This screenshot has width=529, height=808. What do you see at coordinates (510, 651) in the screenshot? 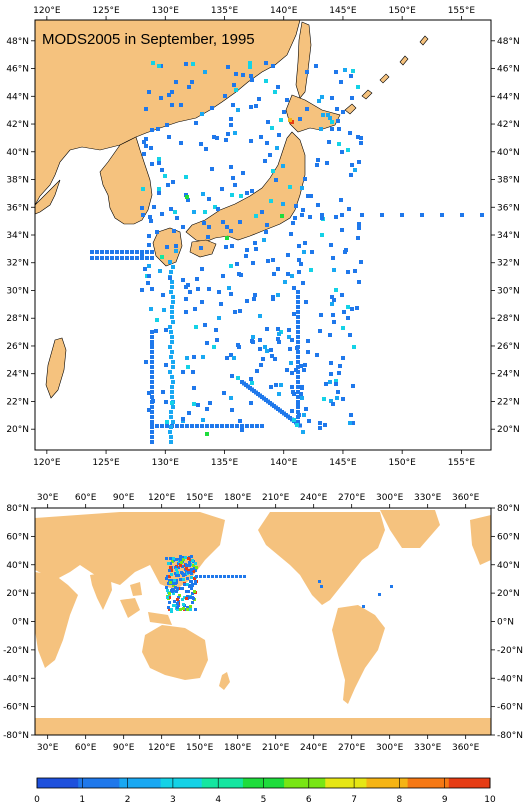
I see `global-lat-label-right: -20°N` at bounding box center [510, 651].